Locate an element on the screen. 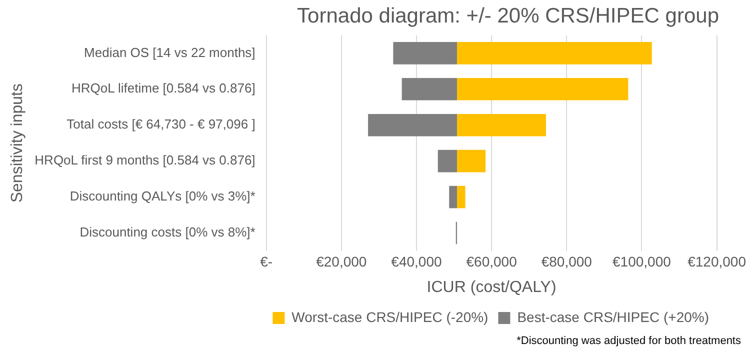  x-tick-label: €80,000 is located at coordinates (566, 261).